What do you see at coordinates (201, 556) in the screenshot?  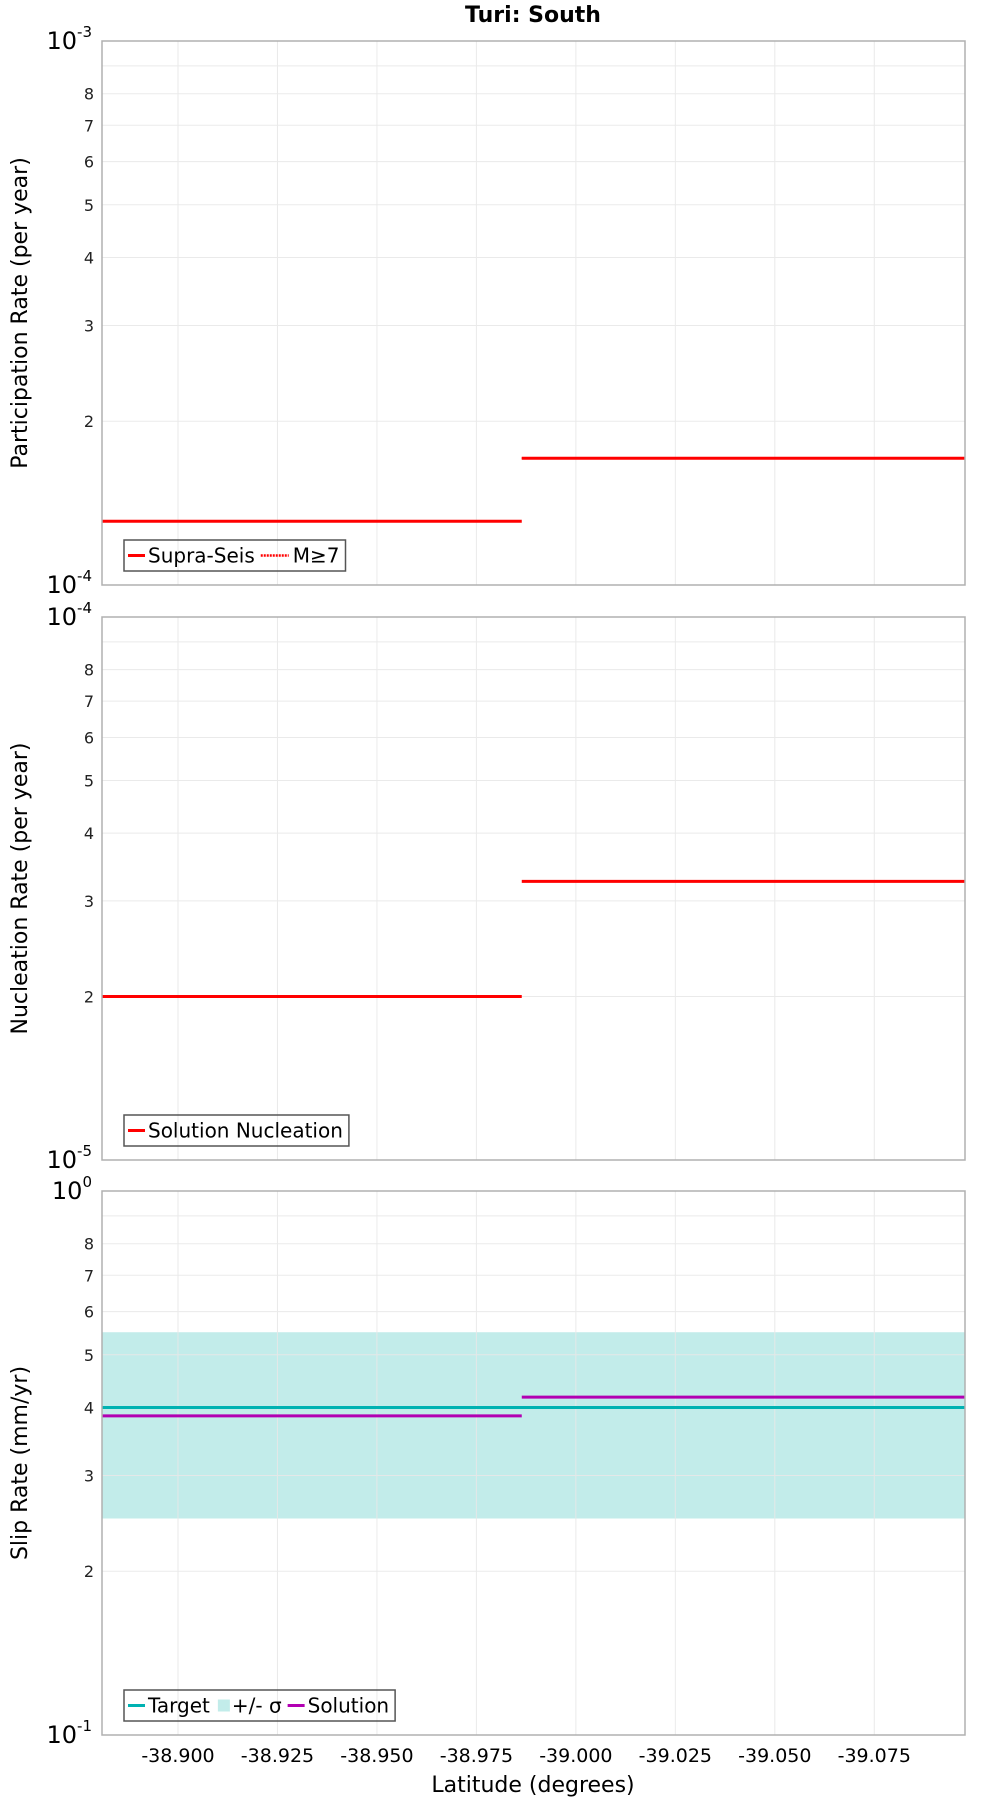 I see `svg-text: Supra-Seis` at bounding box center [201, 556].